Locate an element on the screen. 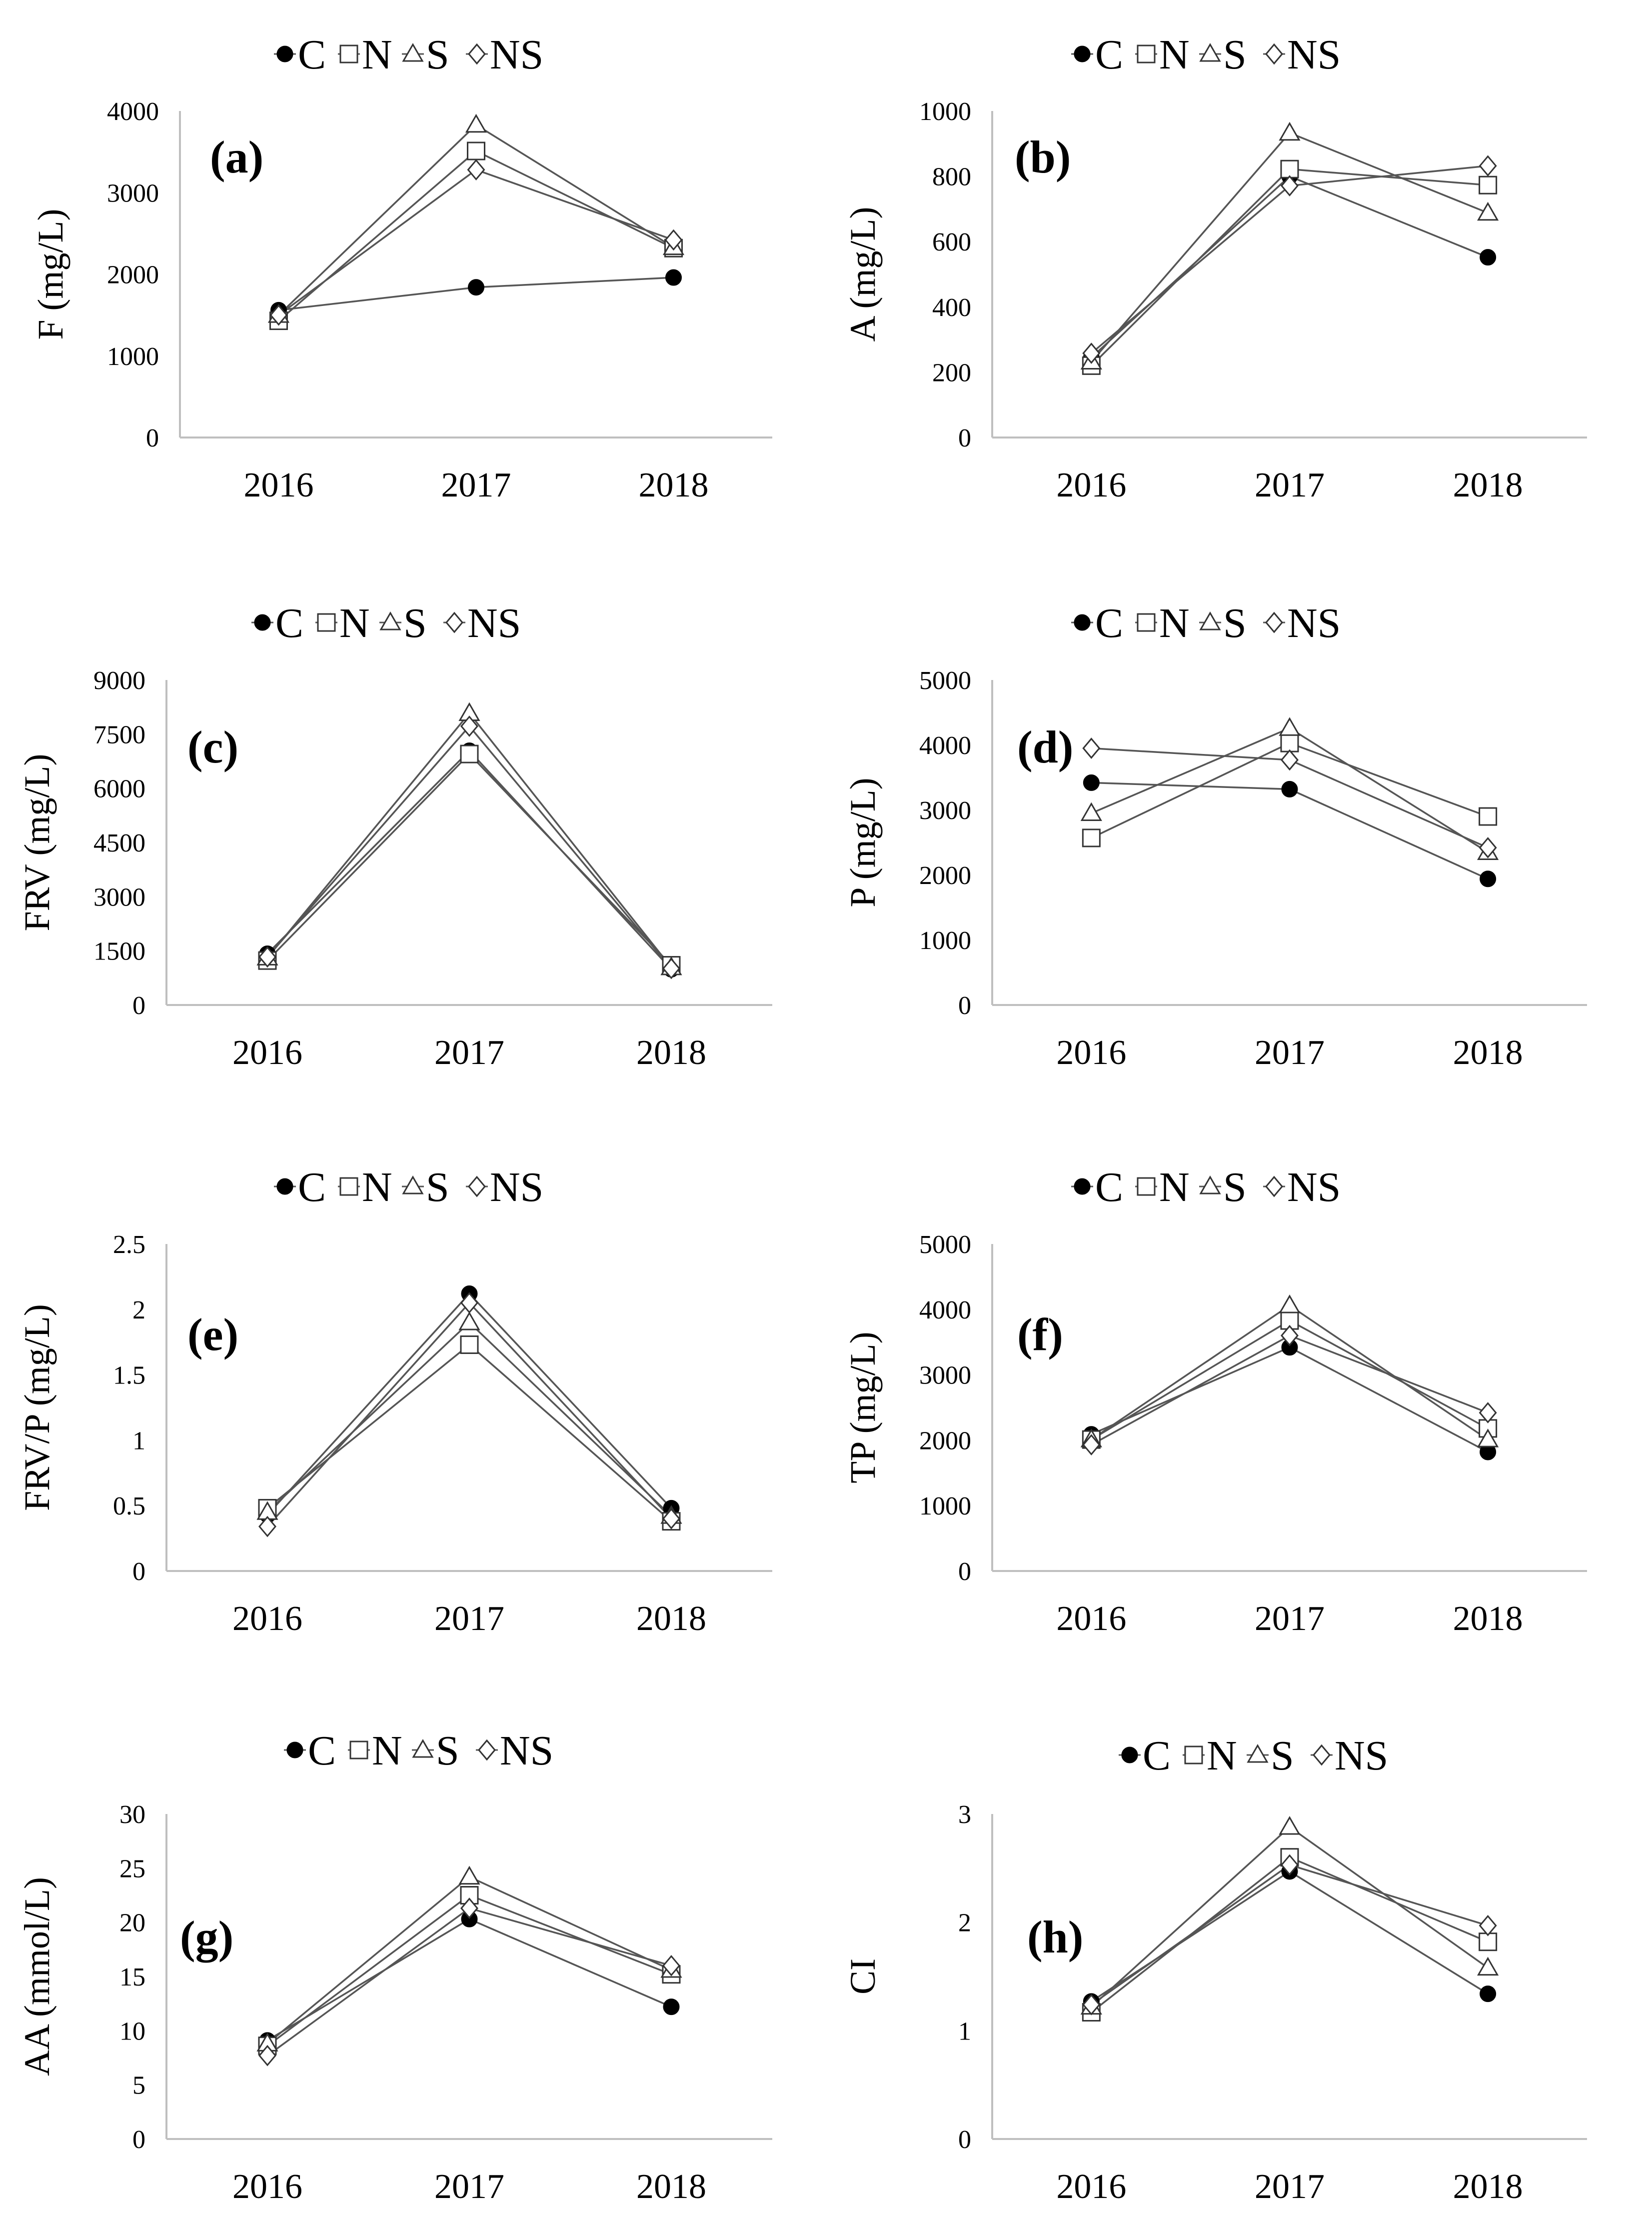 The width and height of the screenshot is (1652, 2229). y-axis-label: FRV/P (mg/L) is located at coordinates (37, 1407).